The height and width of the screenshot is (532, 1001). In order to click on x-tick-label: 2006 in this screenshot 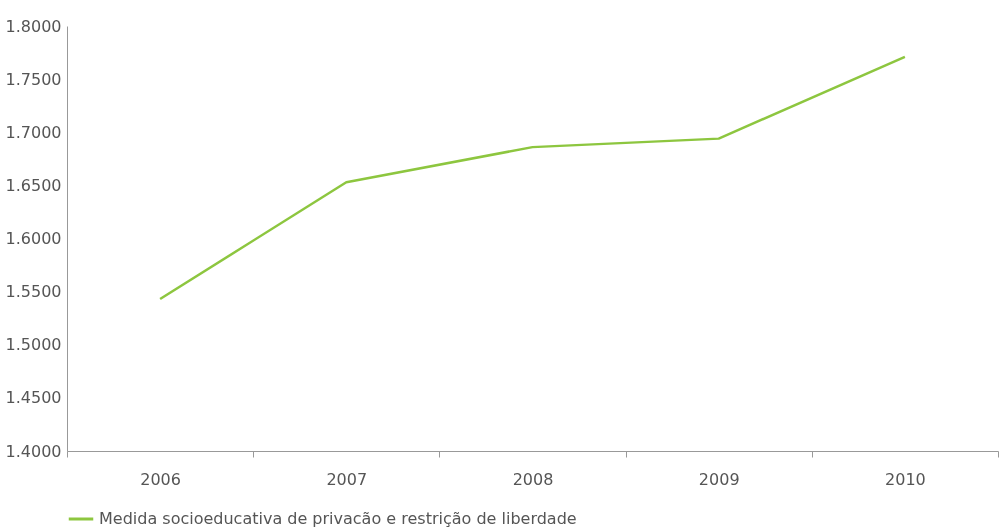, I will do `click(160, 479)`.